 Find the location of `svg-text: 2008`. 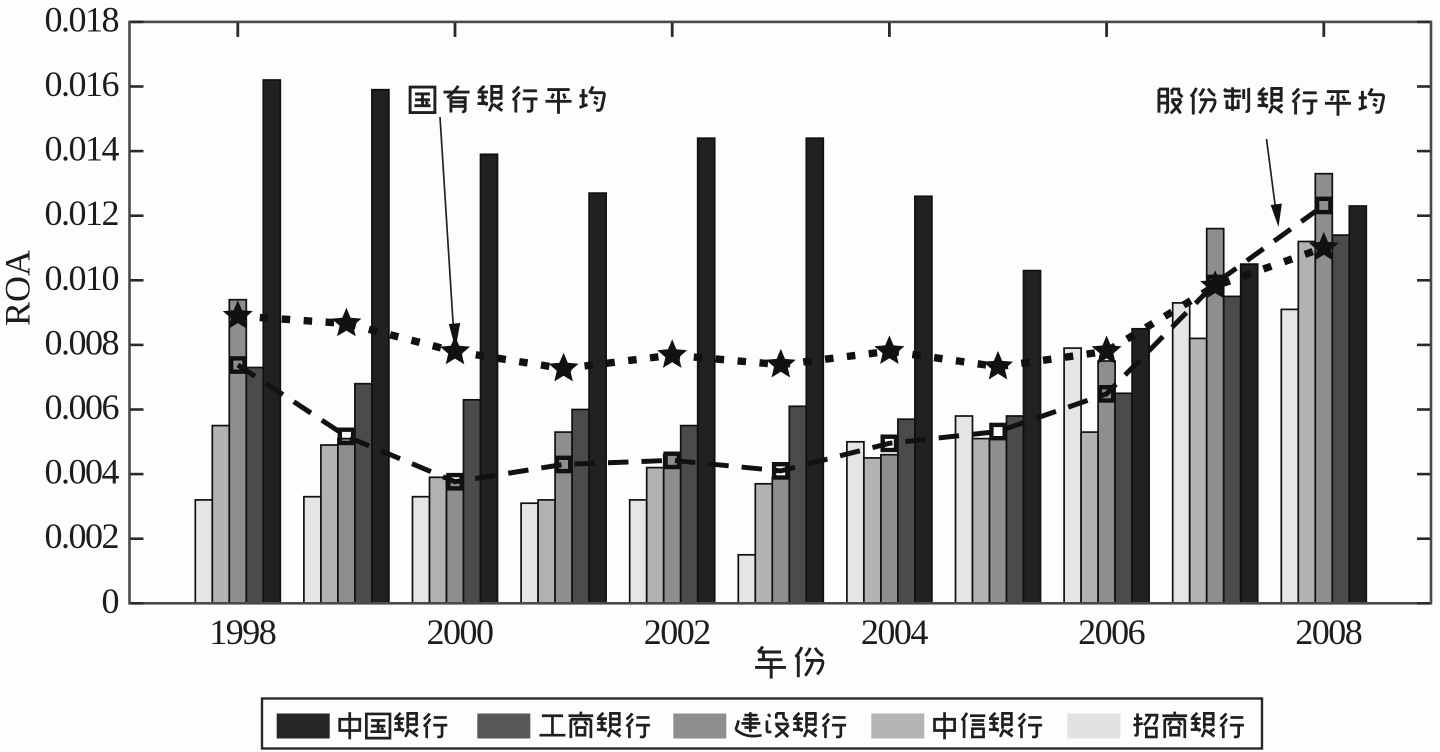

svg-text: 2008 is located at coordinates (1328, 632).